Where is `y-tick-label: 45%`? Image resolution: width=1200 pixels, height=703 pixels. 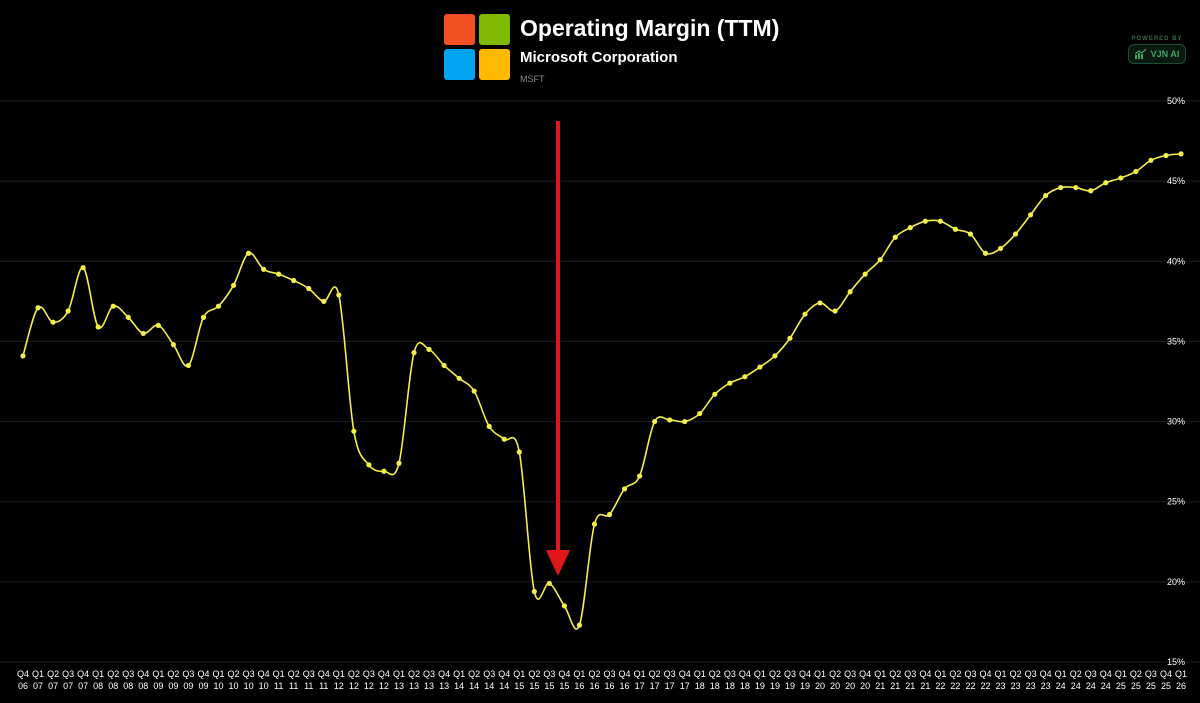
y-tick-label: 45% is located at coordinates (1176, 181).